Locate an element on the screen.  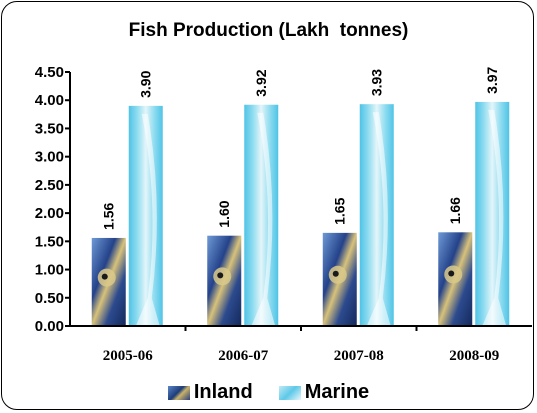
y-tick-label: 4.00 is located at coordinates (49, 100).